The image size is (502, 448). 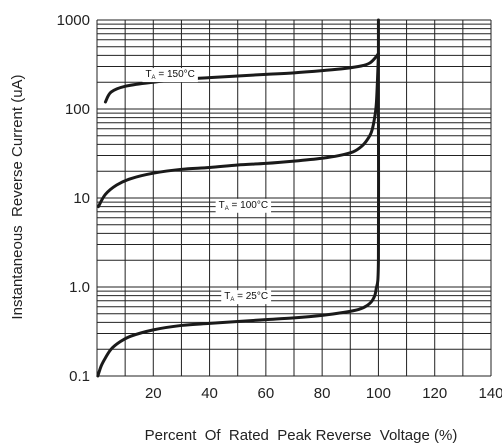 I want to click on y-tick-label: 100, so click(x=77, y=109).